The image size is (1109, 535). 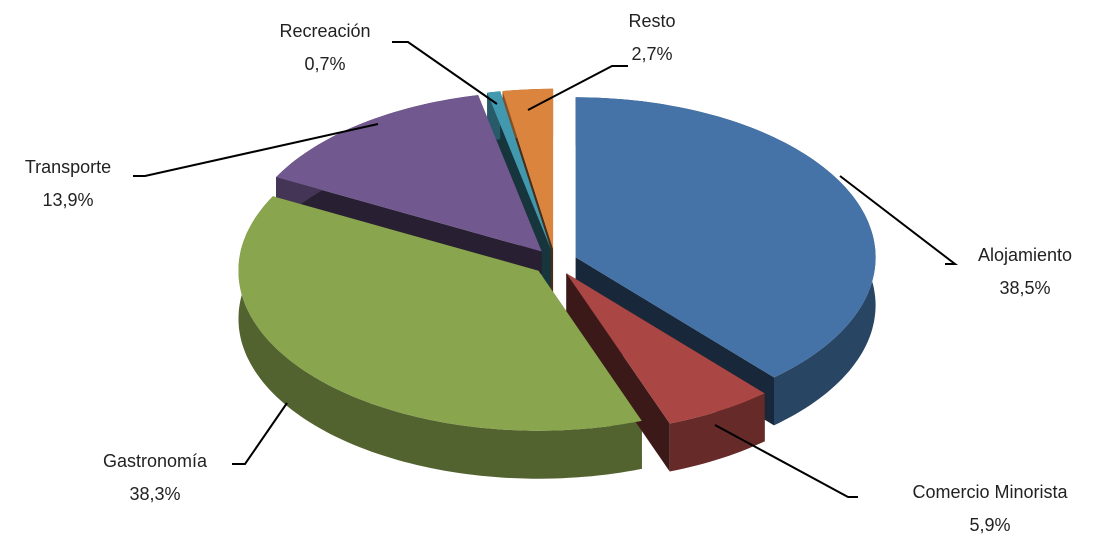 I want to click on category-label: Resto, so click(x=651, y=21).